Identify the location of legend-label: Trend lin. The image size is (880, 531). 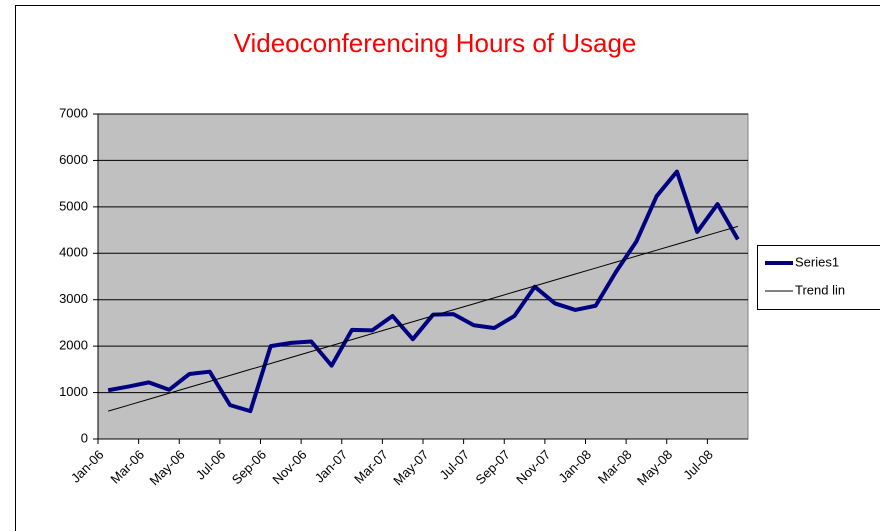
(820, 289).